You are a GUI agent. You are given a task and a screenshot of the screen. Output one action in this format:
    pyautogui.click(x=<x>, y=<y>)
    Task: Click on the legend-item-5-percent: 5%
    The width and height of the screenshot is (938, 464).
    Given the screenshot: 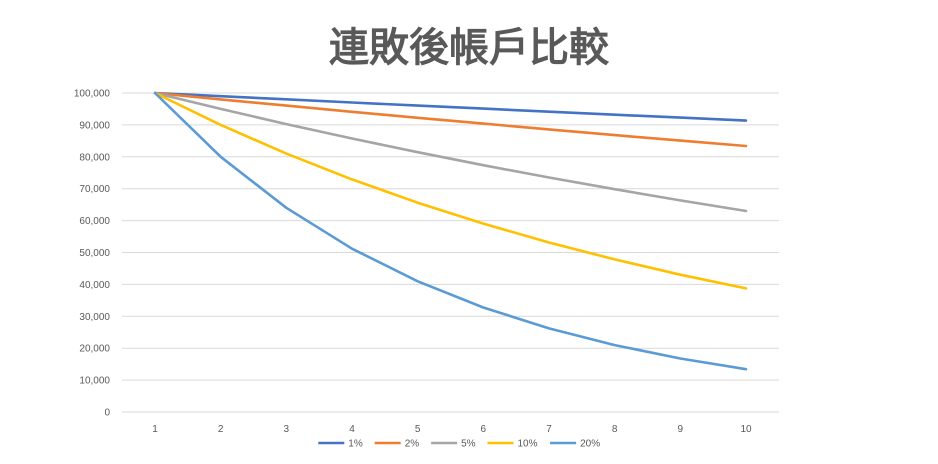 What is the action you would take?
    pyautogui.click(x=453, y=444)
    